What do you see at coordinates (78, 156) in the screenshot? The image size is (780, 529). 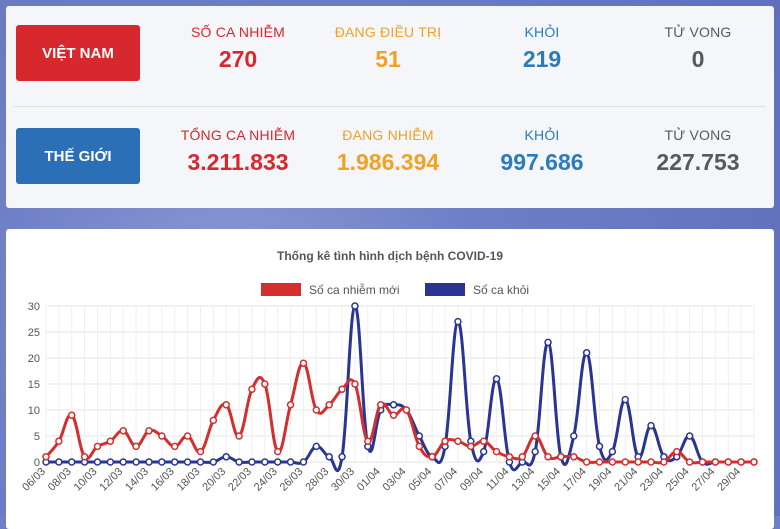 I see `world-button: THẾ GIỚI` at bounding box center [78, 156].